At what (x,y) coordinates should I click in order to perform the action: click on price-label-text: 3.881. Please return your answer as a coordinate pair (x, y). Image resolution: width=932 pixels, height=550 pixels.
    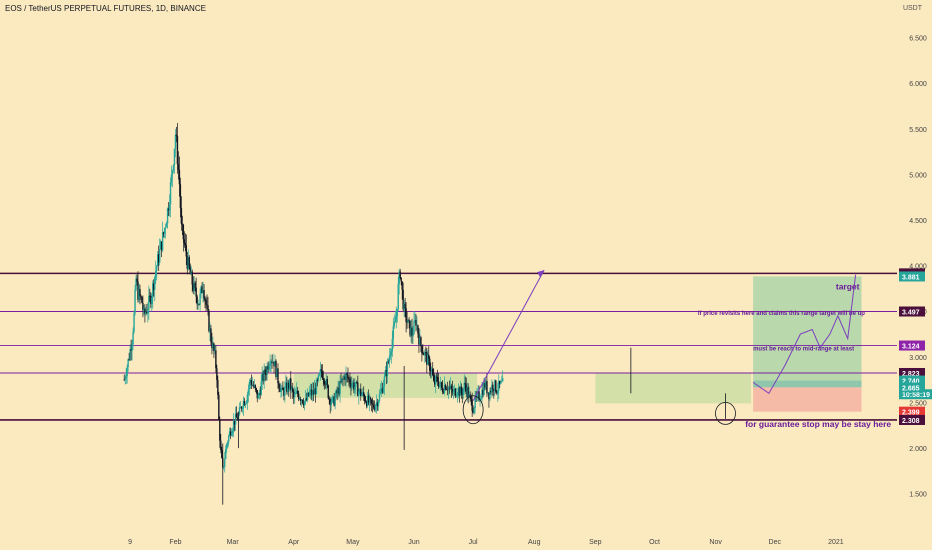
    Looking at the image, I should click on (911, 277).